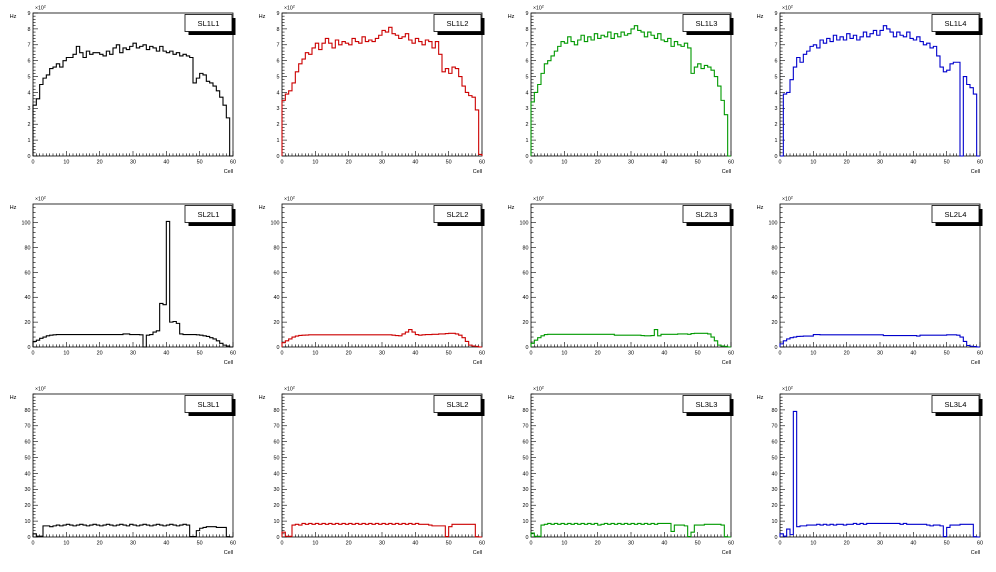  What do you see at coordinates (526, 443) in the screenshot?
I see `y-tick-label: 60` at bounding box center [526, 443].